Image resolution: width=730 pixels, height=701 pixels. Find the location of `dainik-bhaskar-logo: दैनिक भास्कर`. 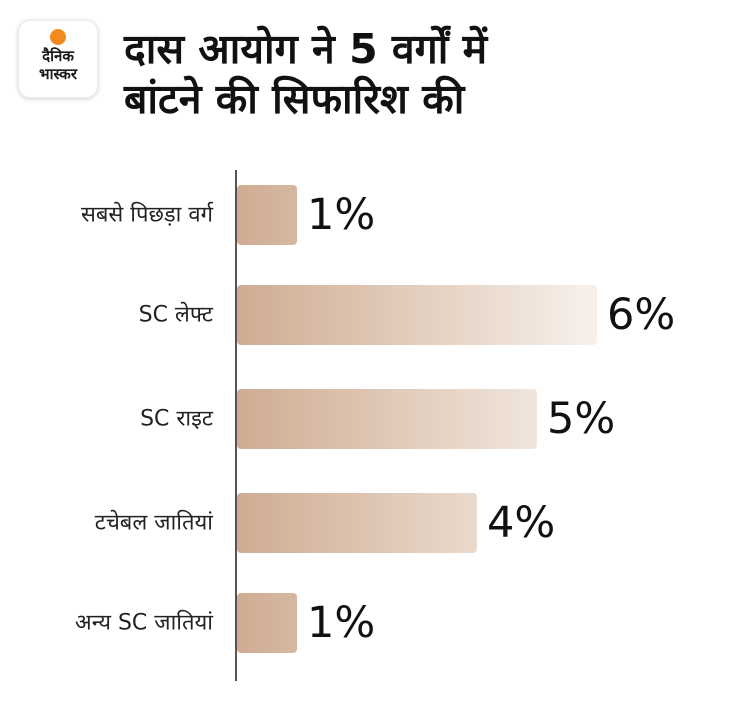

dainik-bhaskar-logo: दैनिक भास्कर is located at coordinates (58, 59).